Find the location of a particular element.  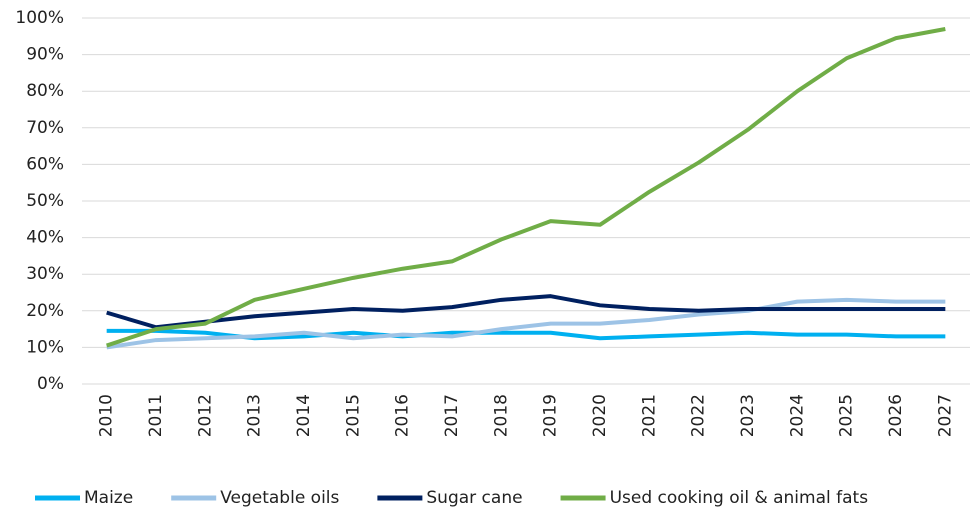

x-tick-label: 2010 is located at coordinates (107, 415).